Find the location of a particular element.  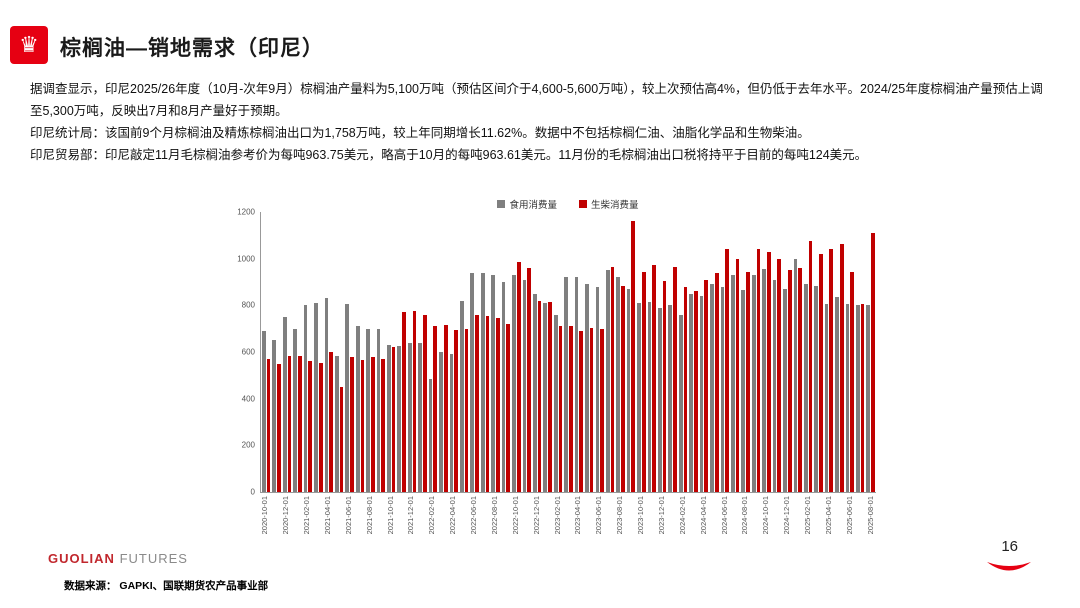

y-axis-tick-label: 600 is located at coordinates (248, 352).